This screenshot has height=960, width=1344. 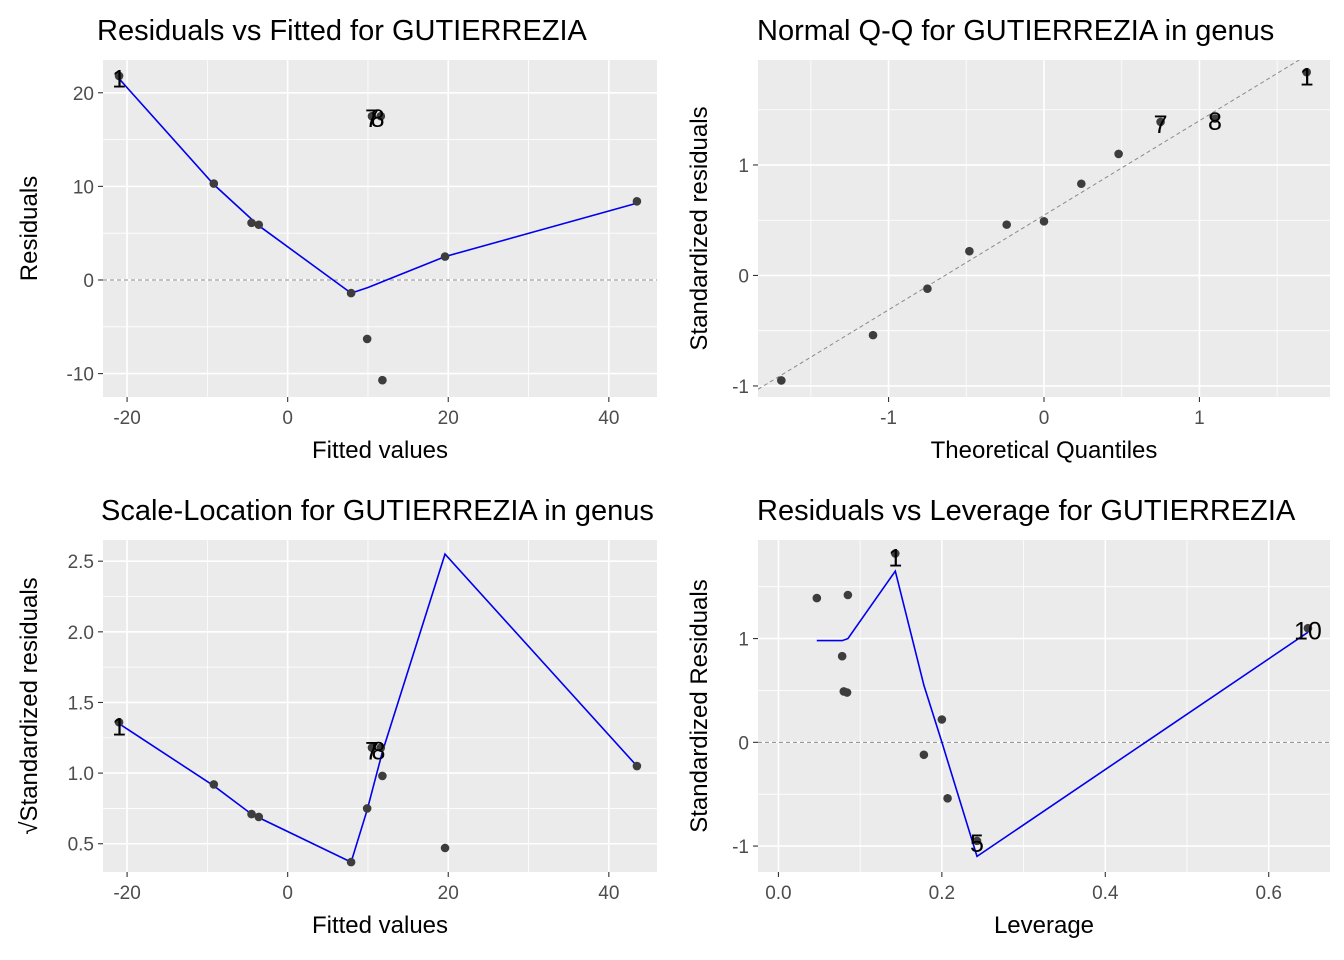 What do you see at coordinates (778, 893) in the screenshot?
I see `x-tick-label: 0.0` at bounding box center [778, 893].